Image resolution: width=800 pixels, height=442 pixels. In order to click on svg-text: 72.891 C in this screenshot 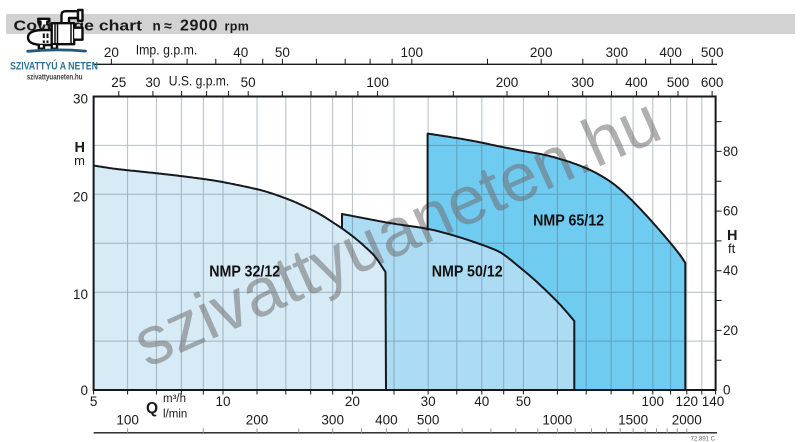, I will do `click(703, 439)`.